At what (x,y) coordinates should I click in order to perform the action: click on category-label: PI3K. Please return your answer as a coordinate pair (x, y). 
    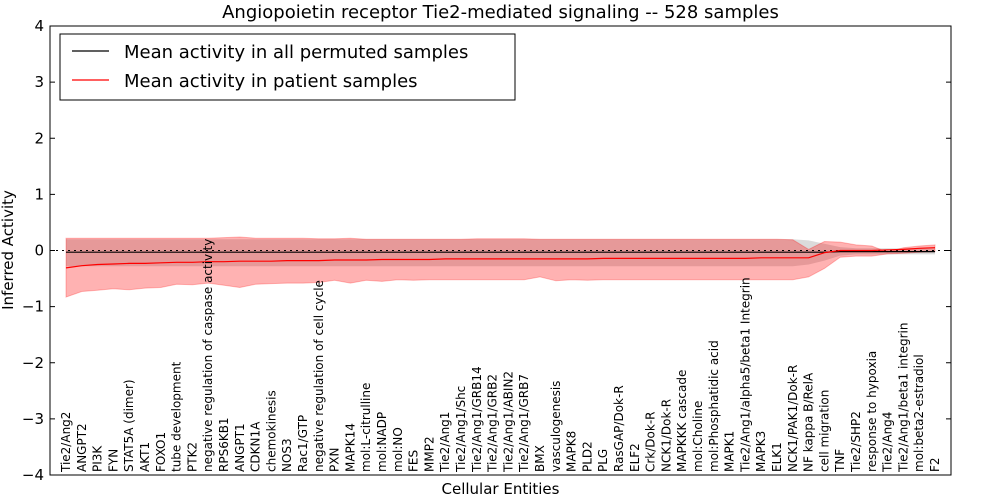
    Looking at the image, I should click on (98, 458).